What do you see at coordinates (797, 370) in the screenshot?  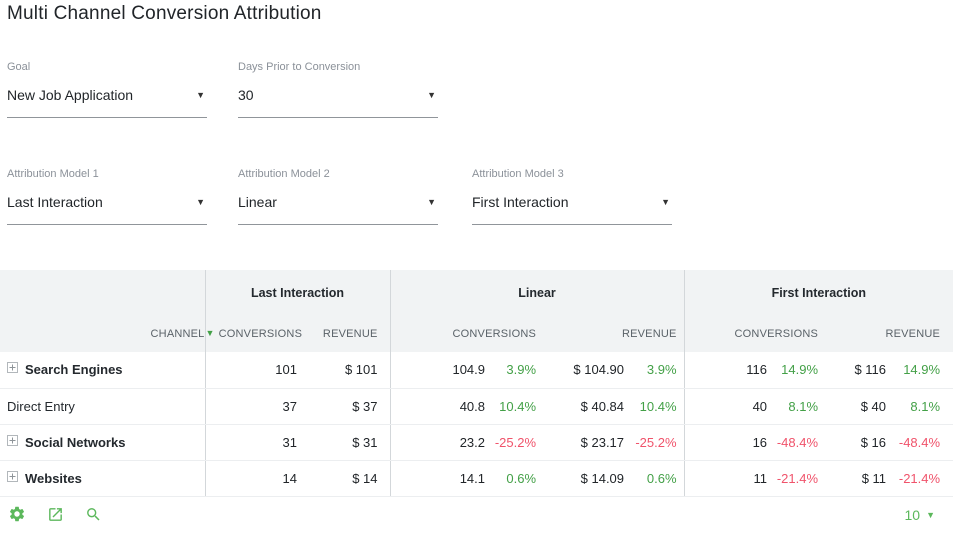 I see `first-conversions-change: 14.9%` at bounding box center [797, 370].